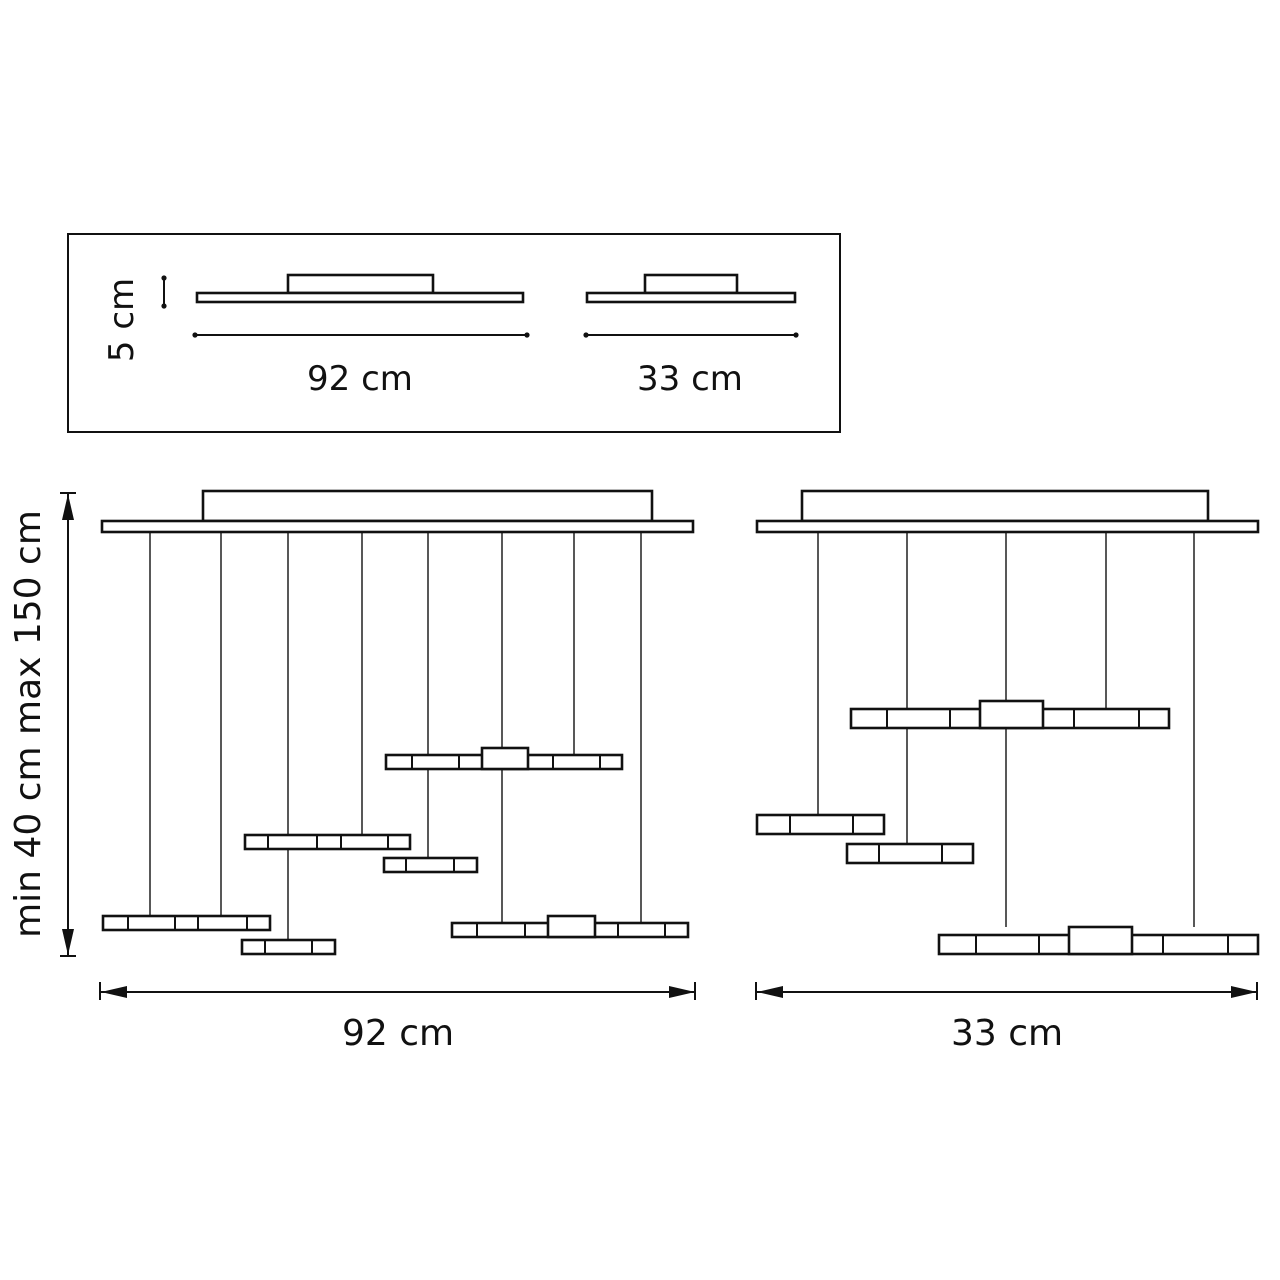 This screenshot has width=1280, height=1280. Describe the element at coordinates (28, 724) in the screenshot. I see `height-range-label: min 40 cm max 150 cm` at that location.